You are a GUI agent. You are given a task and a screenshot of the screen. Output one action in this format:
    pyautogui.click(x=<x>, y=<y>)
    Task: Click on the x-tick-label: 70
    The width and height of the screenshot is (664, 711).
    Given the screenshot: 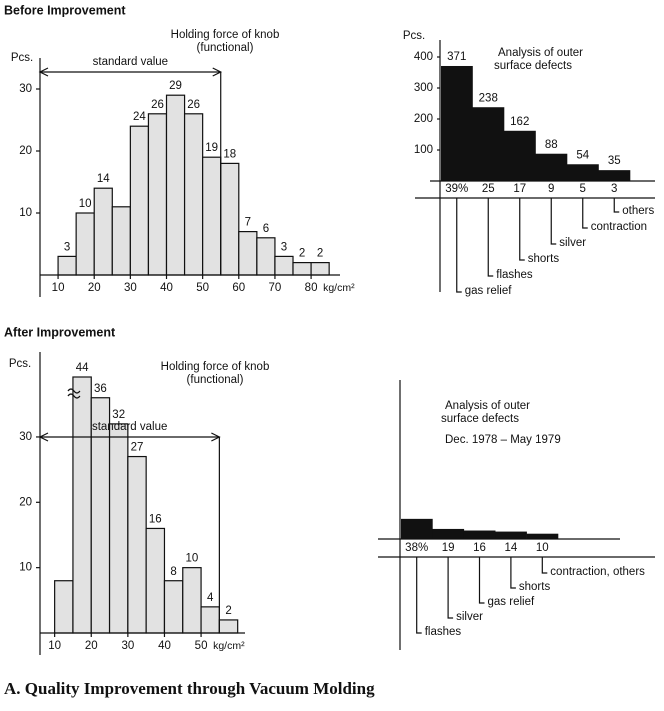 What is the action you would take?
    pyautogui.click(x=275, y=288)
    